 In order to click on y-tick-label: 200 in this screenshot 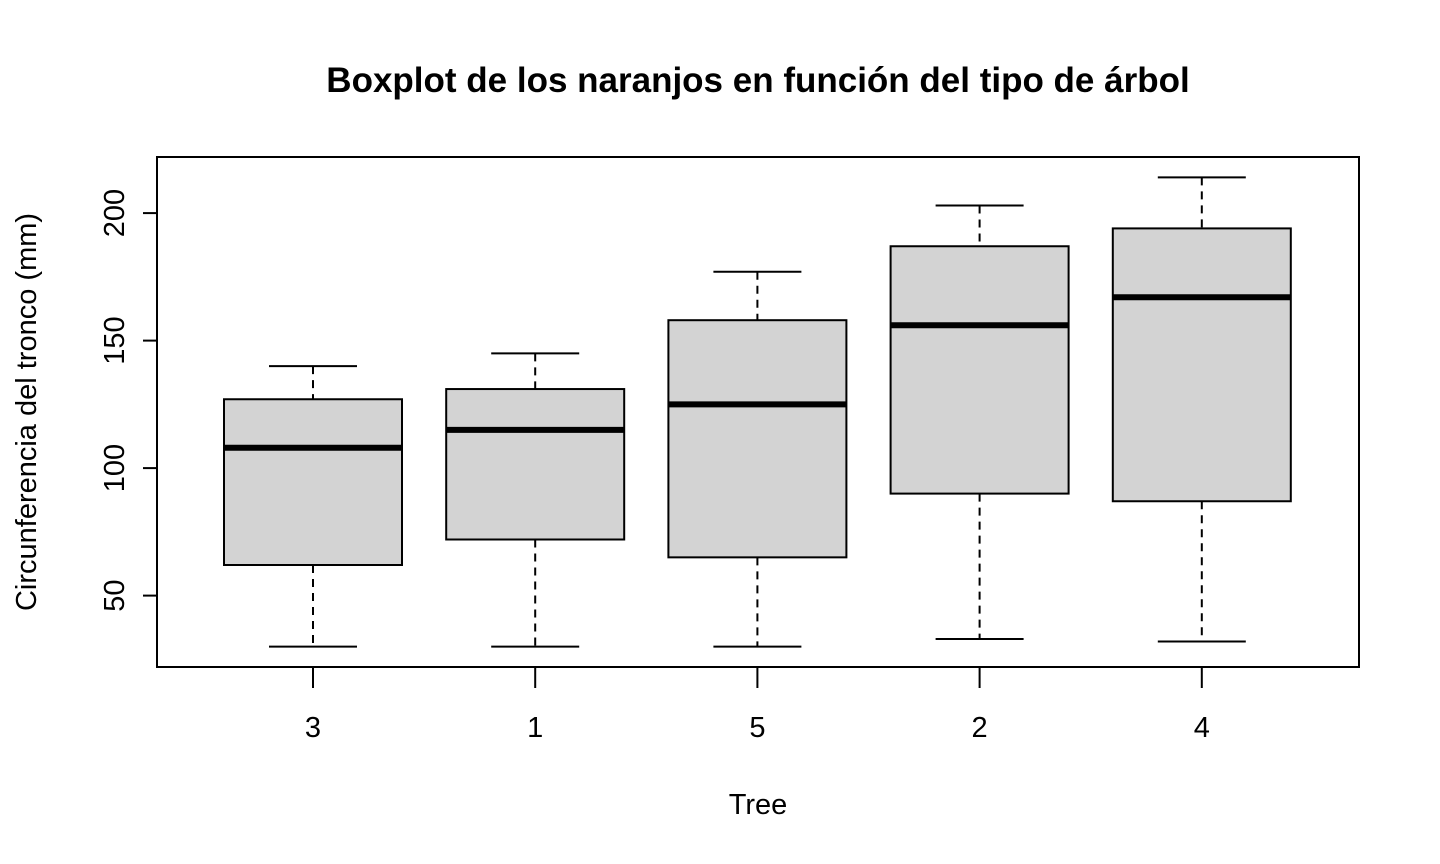, I will do `click(115, 213)`.